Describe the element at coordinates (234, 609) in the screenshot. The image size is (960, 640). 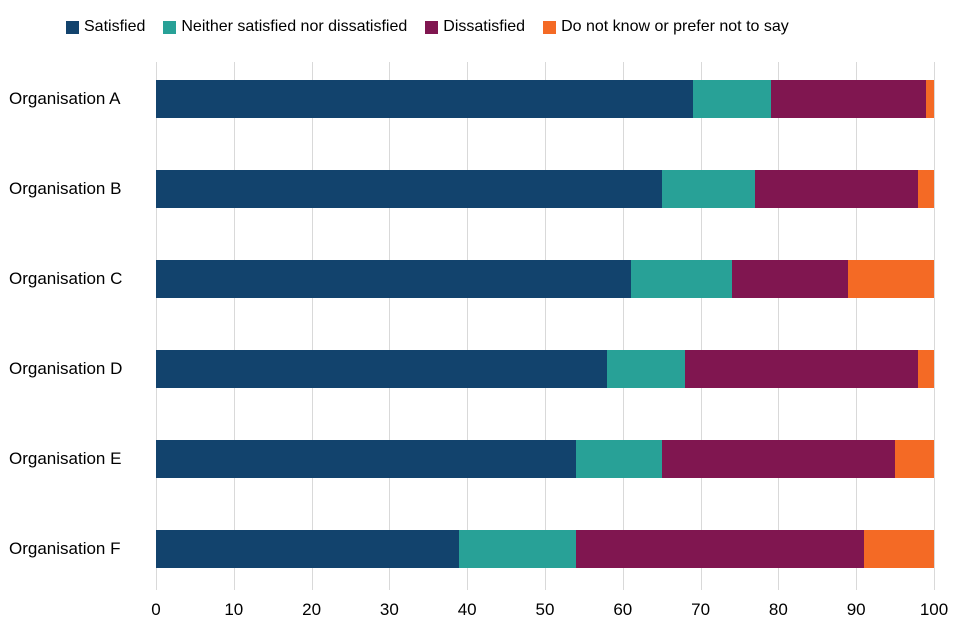
I see `x-tick-label: 10` at that location.